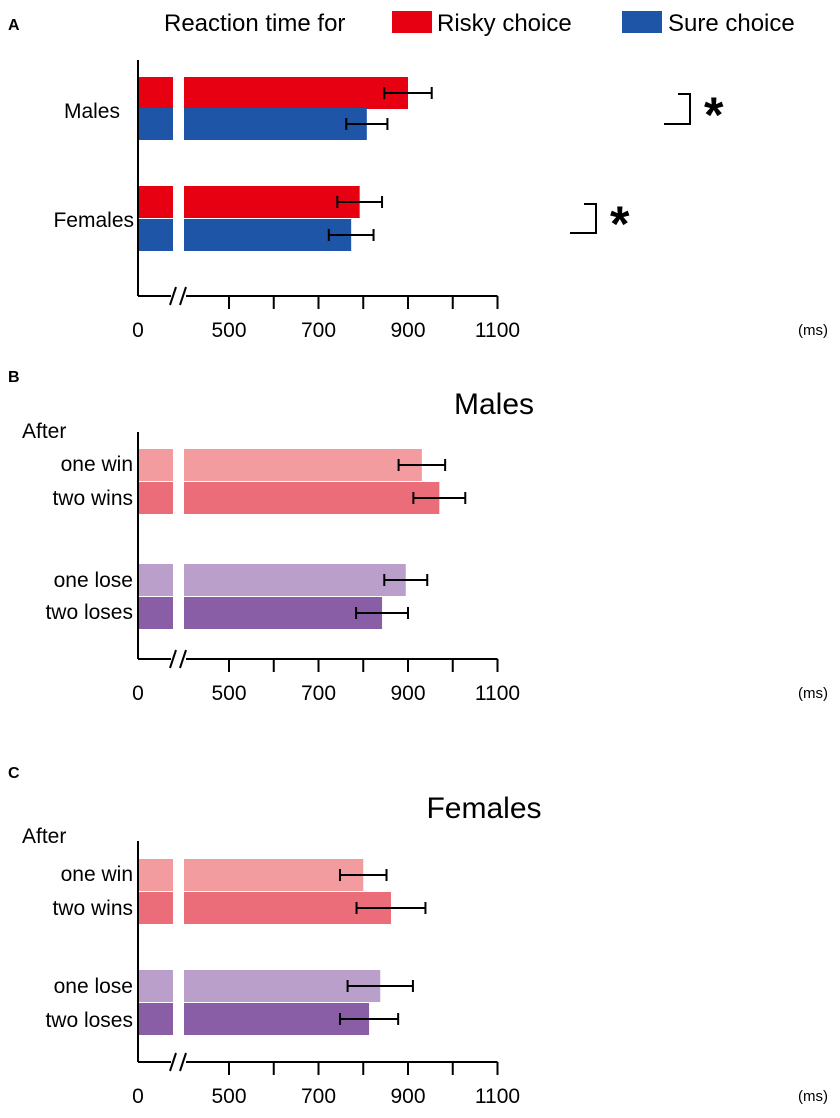 Image resolution: width=840 pixels, height=1118 pixels. I want to click on bar-females-risky-choice-segment-main, so click(272, 202).